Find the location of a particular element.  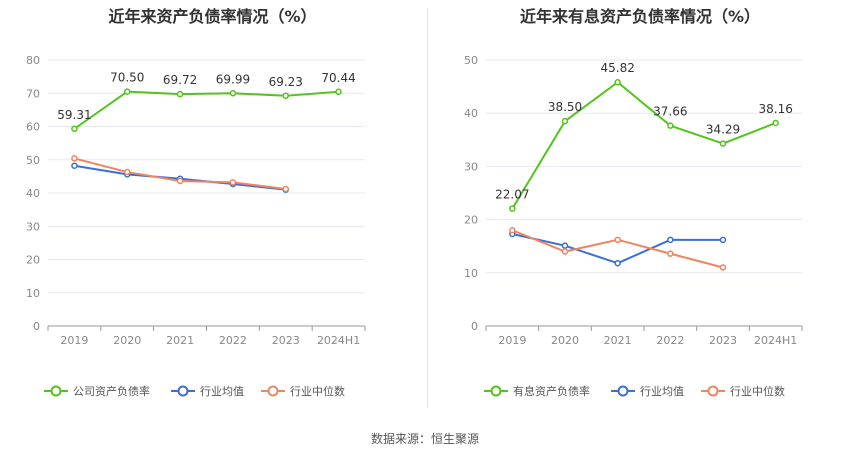

y-tick-label: 60 is located at coordinates (33, 127).